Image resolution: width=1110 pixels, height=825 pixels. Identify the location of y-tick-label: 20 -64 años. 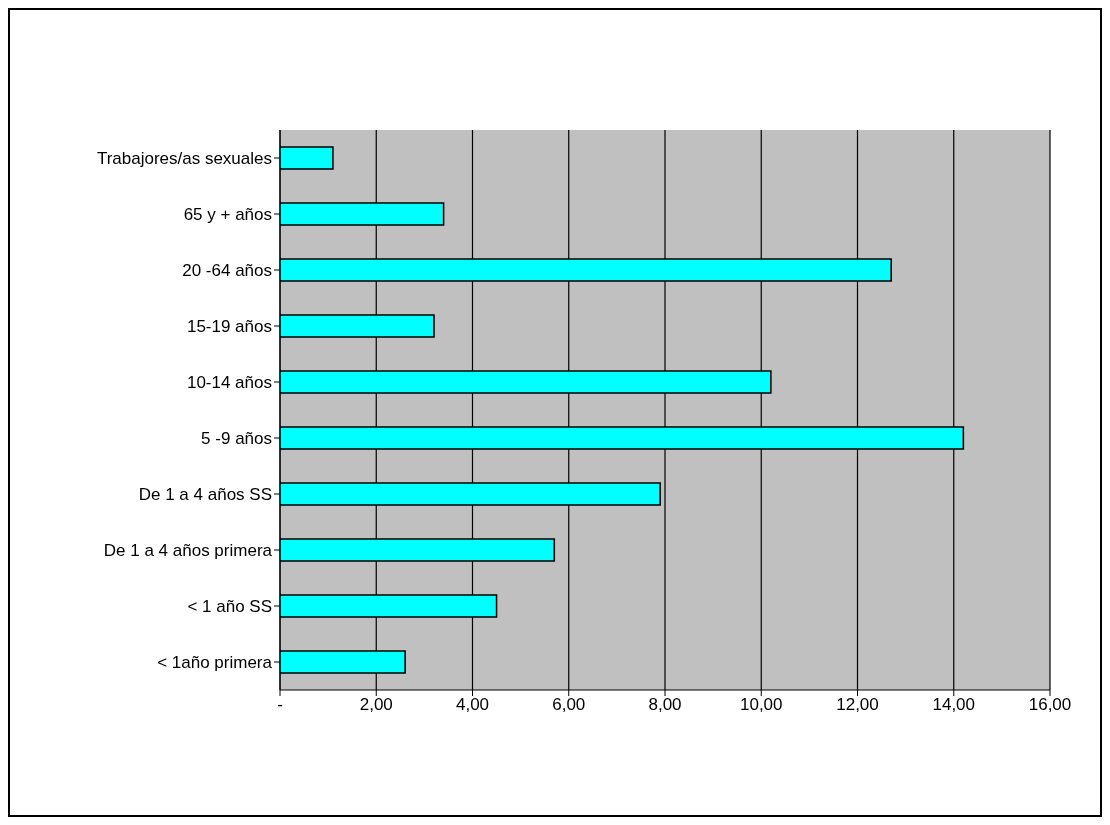
(227, 271).